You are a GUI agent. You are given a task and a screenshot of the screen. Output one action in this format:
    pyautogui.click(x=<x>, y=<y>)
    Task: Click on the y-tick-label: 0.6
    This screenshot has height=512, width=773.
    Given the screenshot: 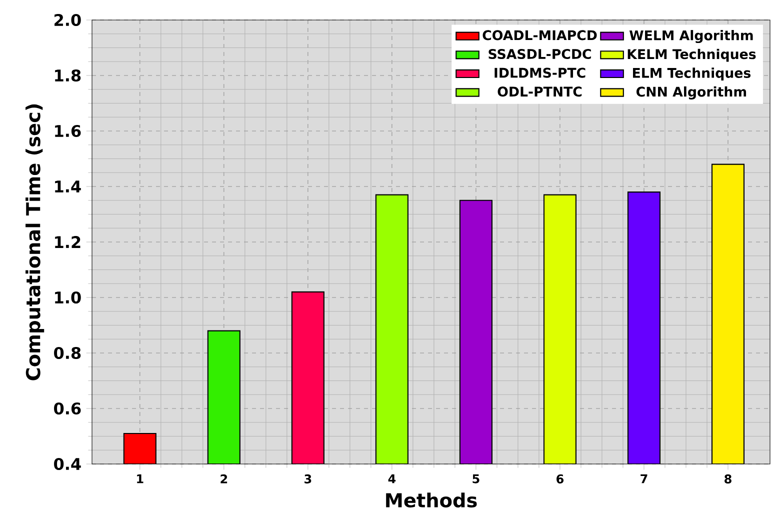 What is the action you would take?
    pyautogui.click(x=67, y=408)
    